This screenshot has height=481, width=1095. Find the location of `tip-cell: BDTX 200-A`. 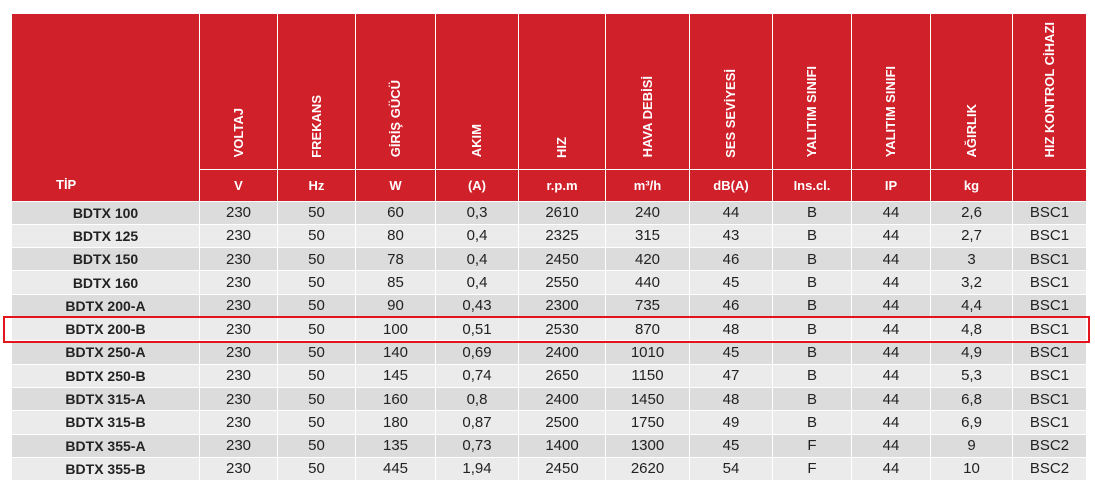

tip-cell: BDTX 200-A is located at coordinates (105, 306).